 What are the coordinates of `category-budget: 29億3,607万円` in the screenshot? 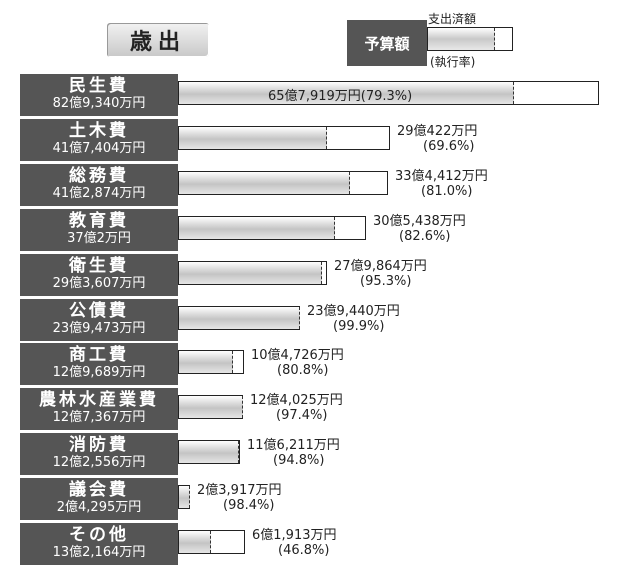 It's located at (99, 283).